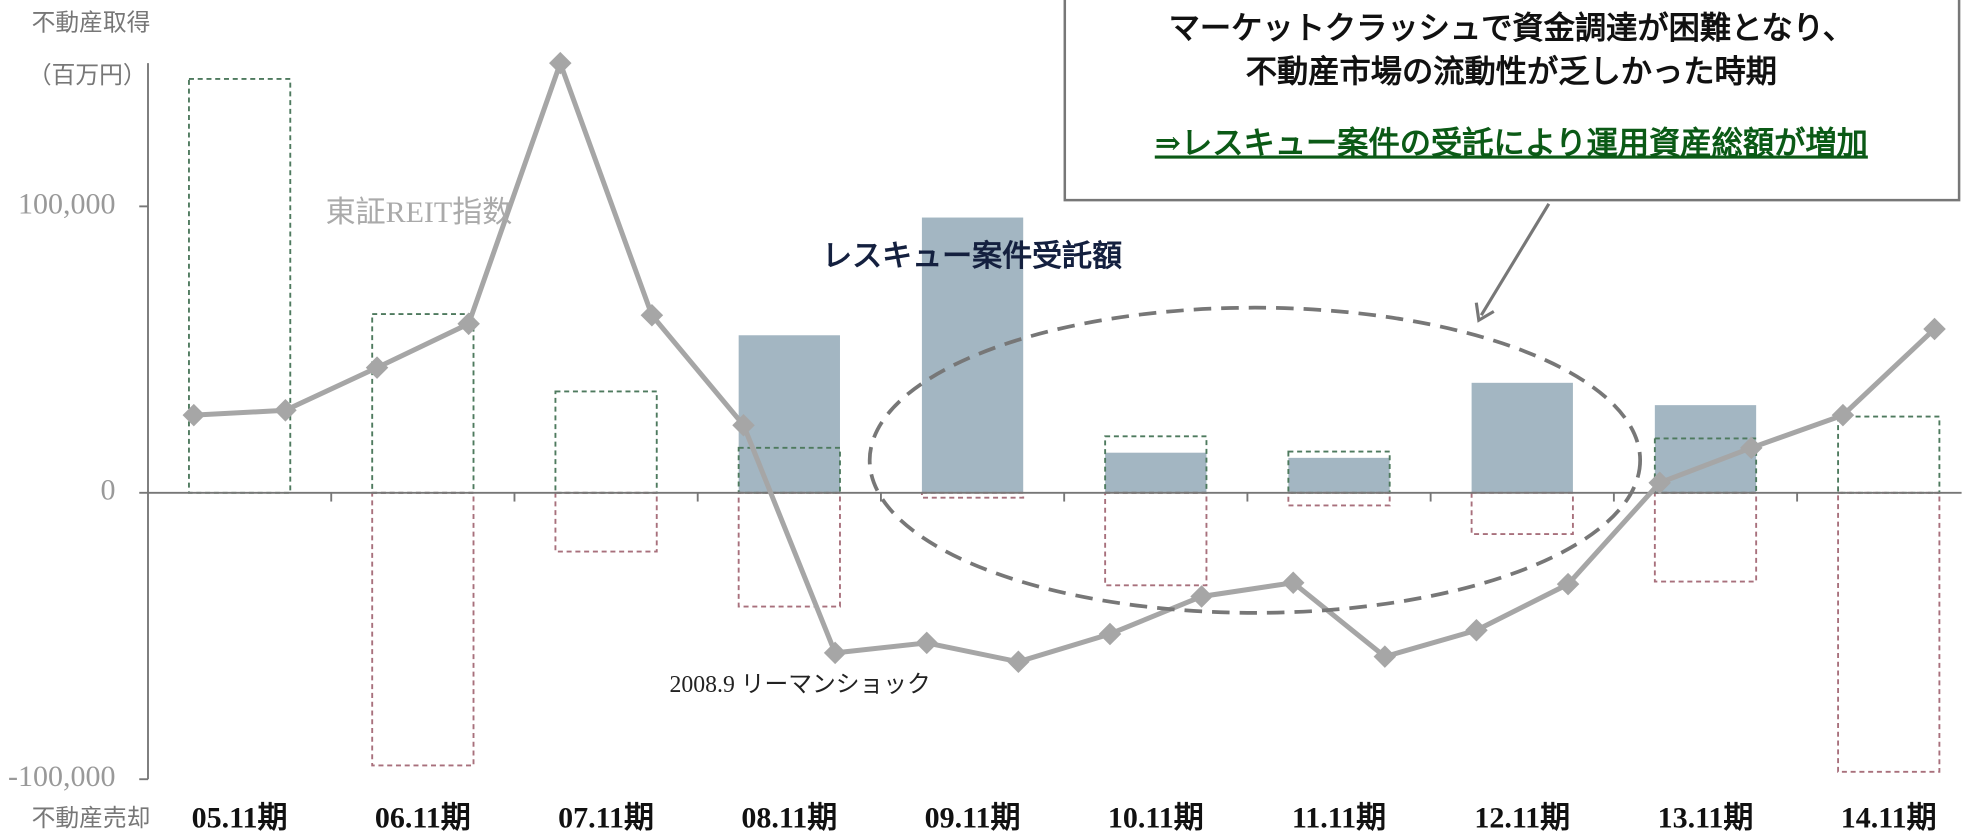 Image resolution: width=1962 pixels, height=838 pixels. Describe the element at coordinates (87, 76) in the screenshot. I see `y-axis-unit: （百万円）` at that location.